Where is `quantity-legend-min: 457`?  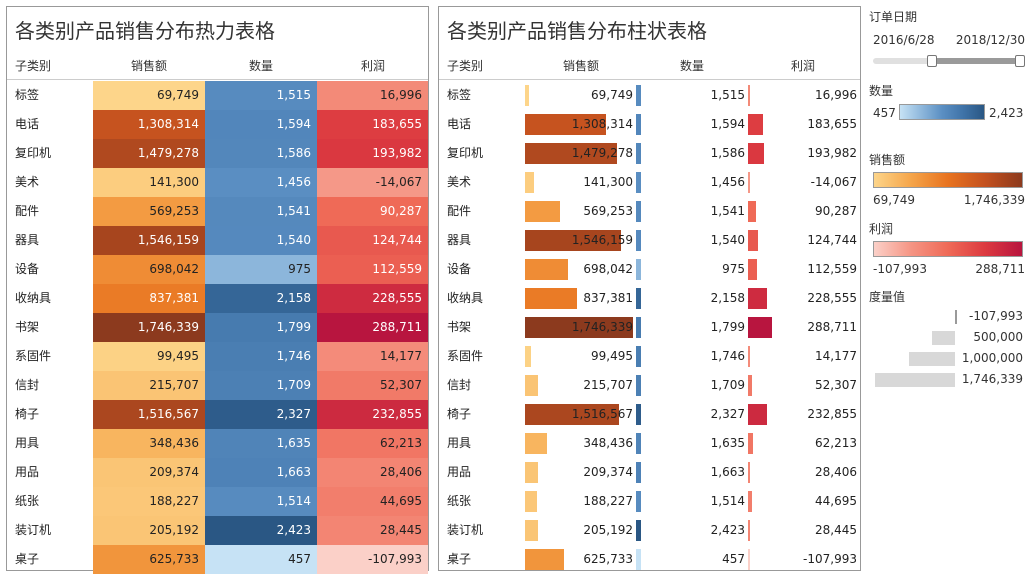
quantity-legend-min: 457 is located at coordinates (884, 113).